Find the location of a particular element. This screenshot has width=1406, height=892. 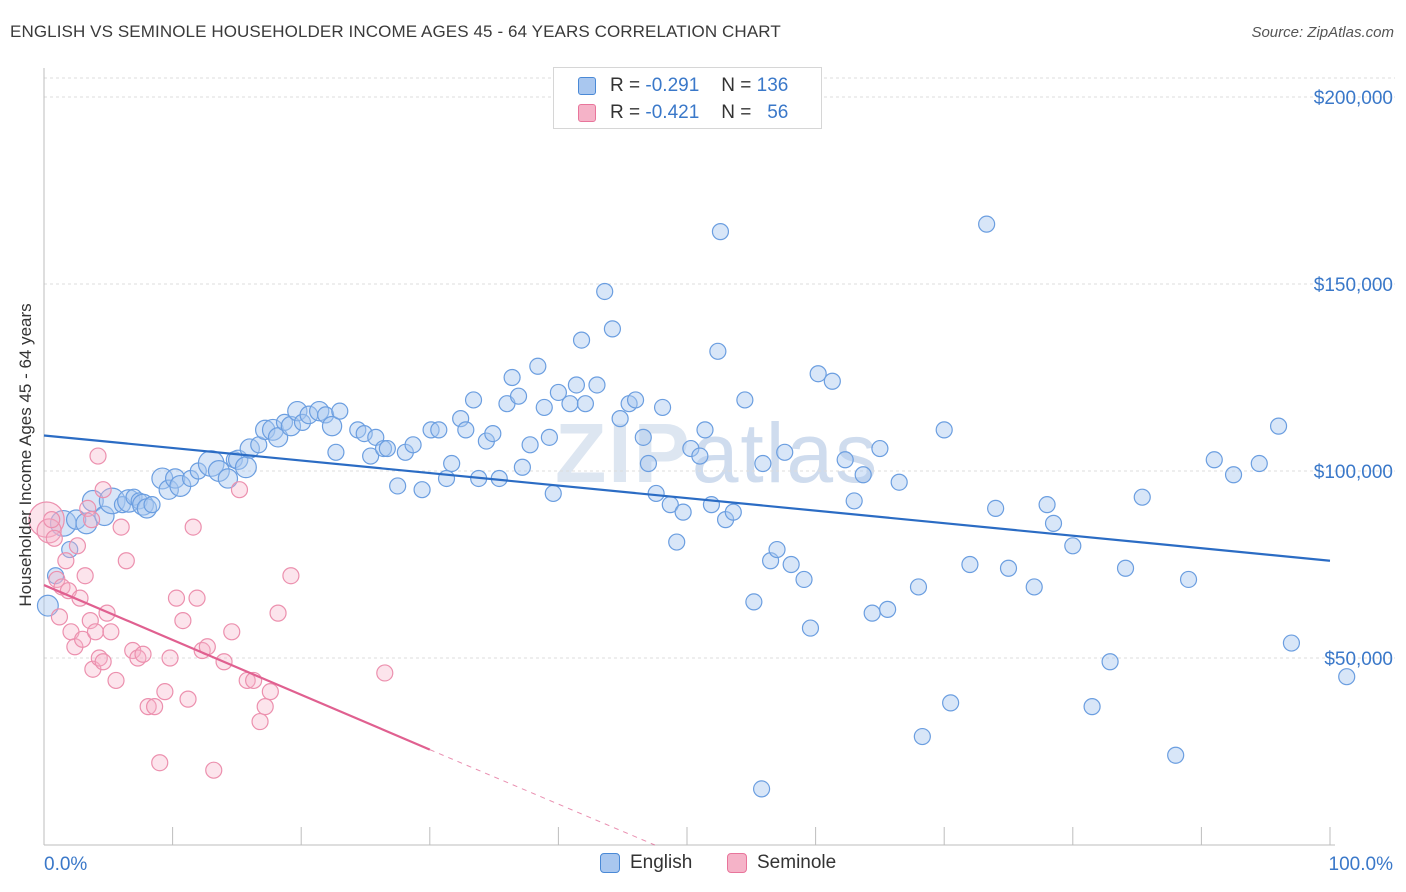

y-tick-label: $150,000 is located at coordinates (1353, 285).